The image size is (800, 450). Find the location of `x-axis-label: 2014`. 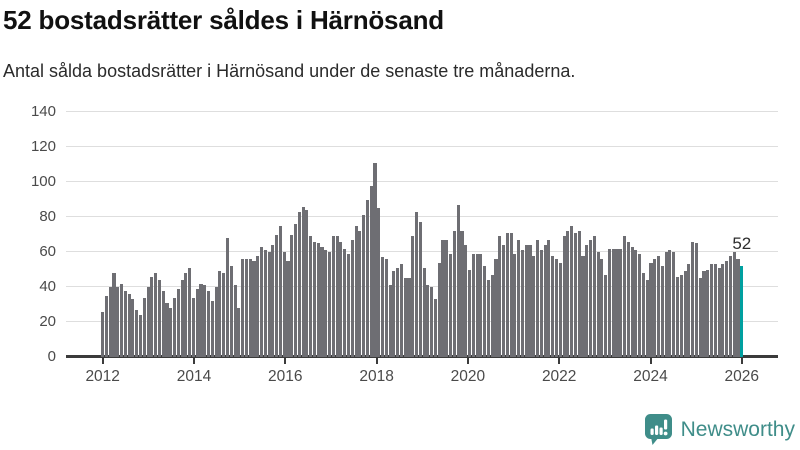

x-axis-label: 2014 is located at coordinates (194, 376).